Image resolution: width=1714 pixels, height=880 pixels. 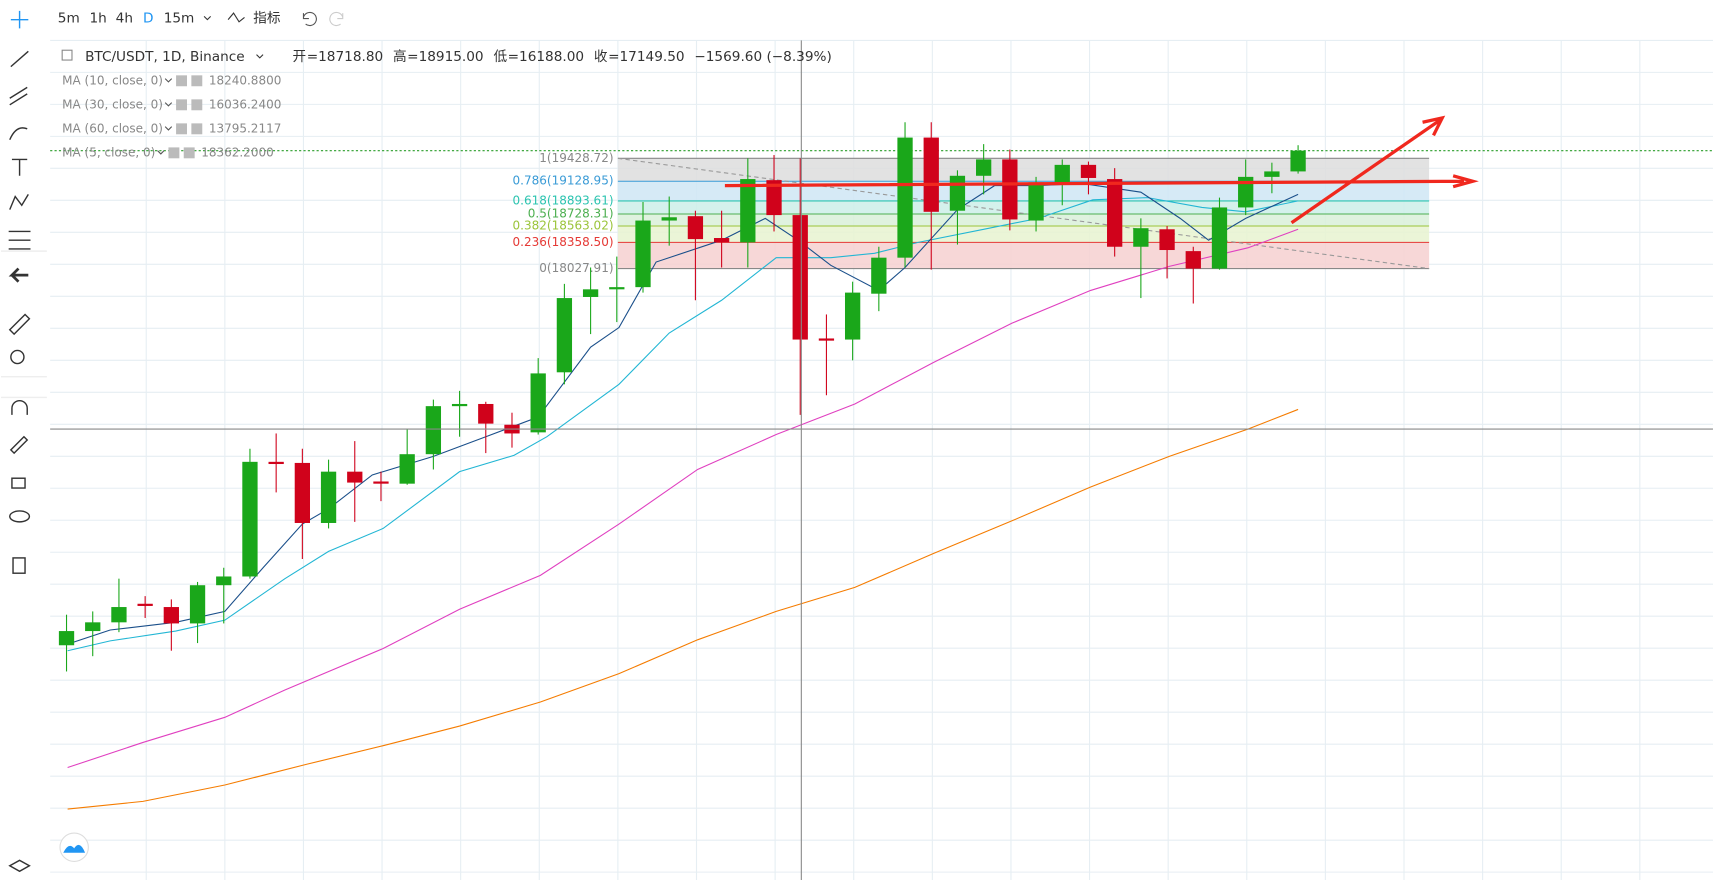 What do you see at coordinates (67, 55) in the screenshot?
I see `collapse-button` at bounding box center [67, 55].